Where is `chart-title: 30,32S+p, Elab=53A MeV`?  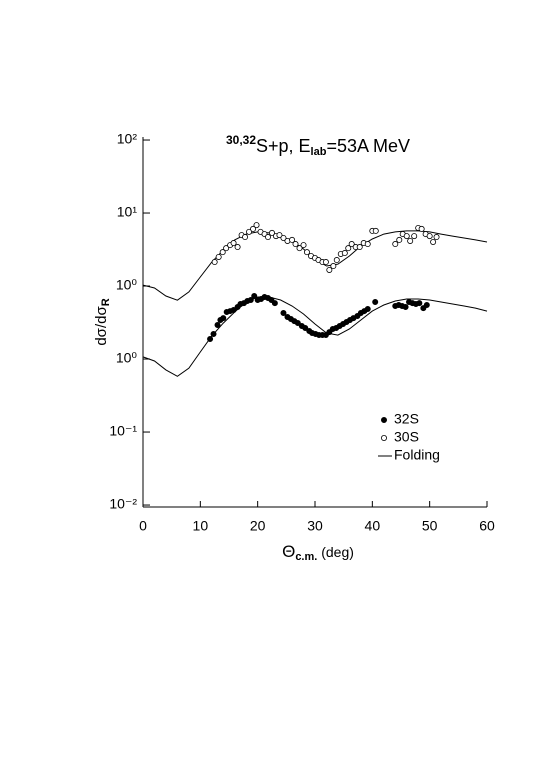
chart-title: 30,32S+p, Elab=53A MeV is located at coordinates (318, 145).